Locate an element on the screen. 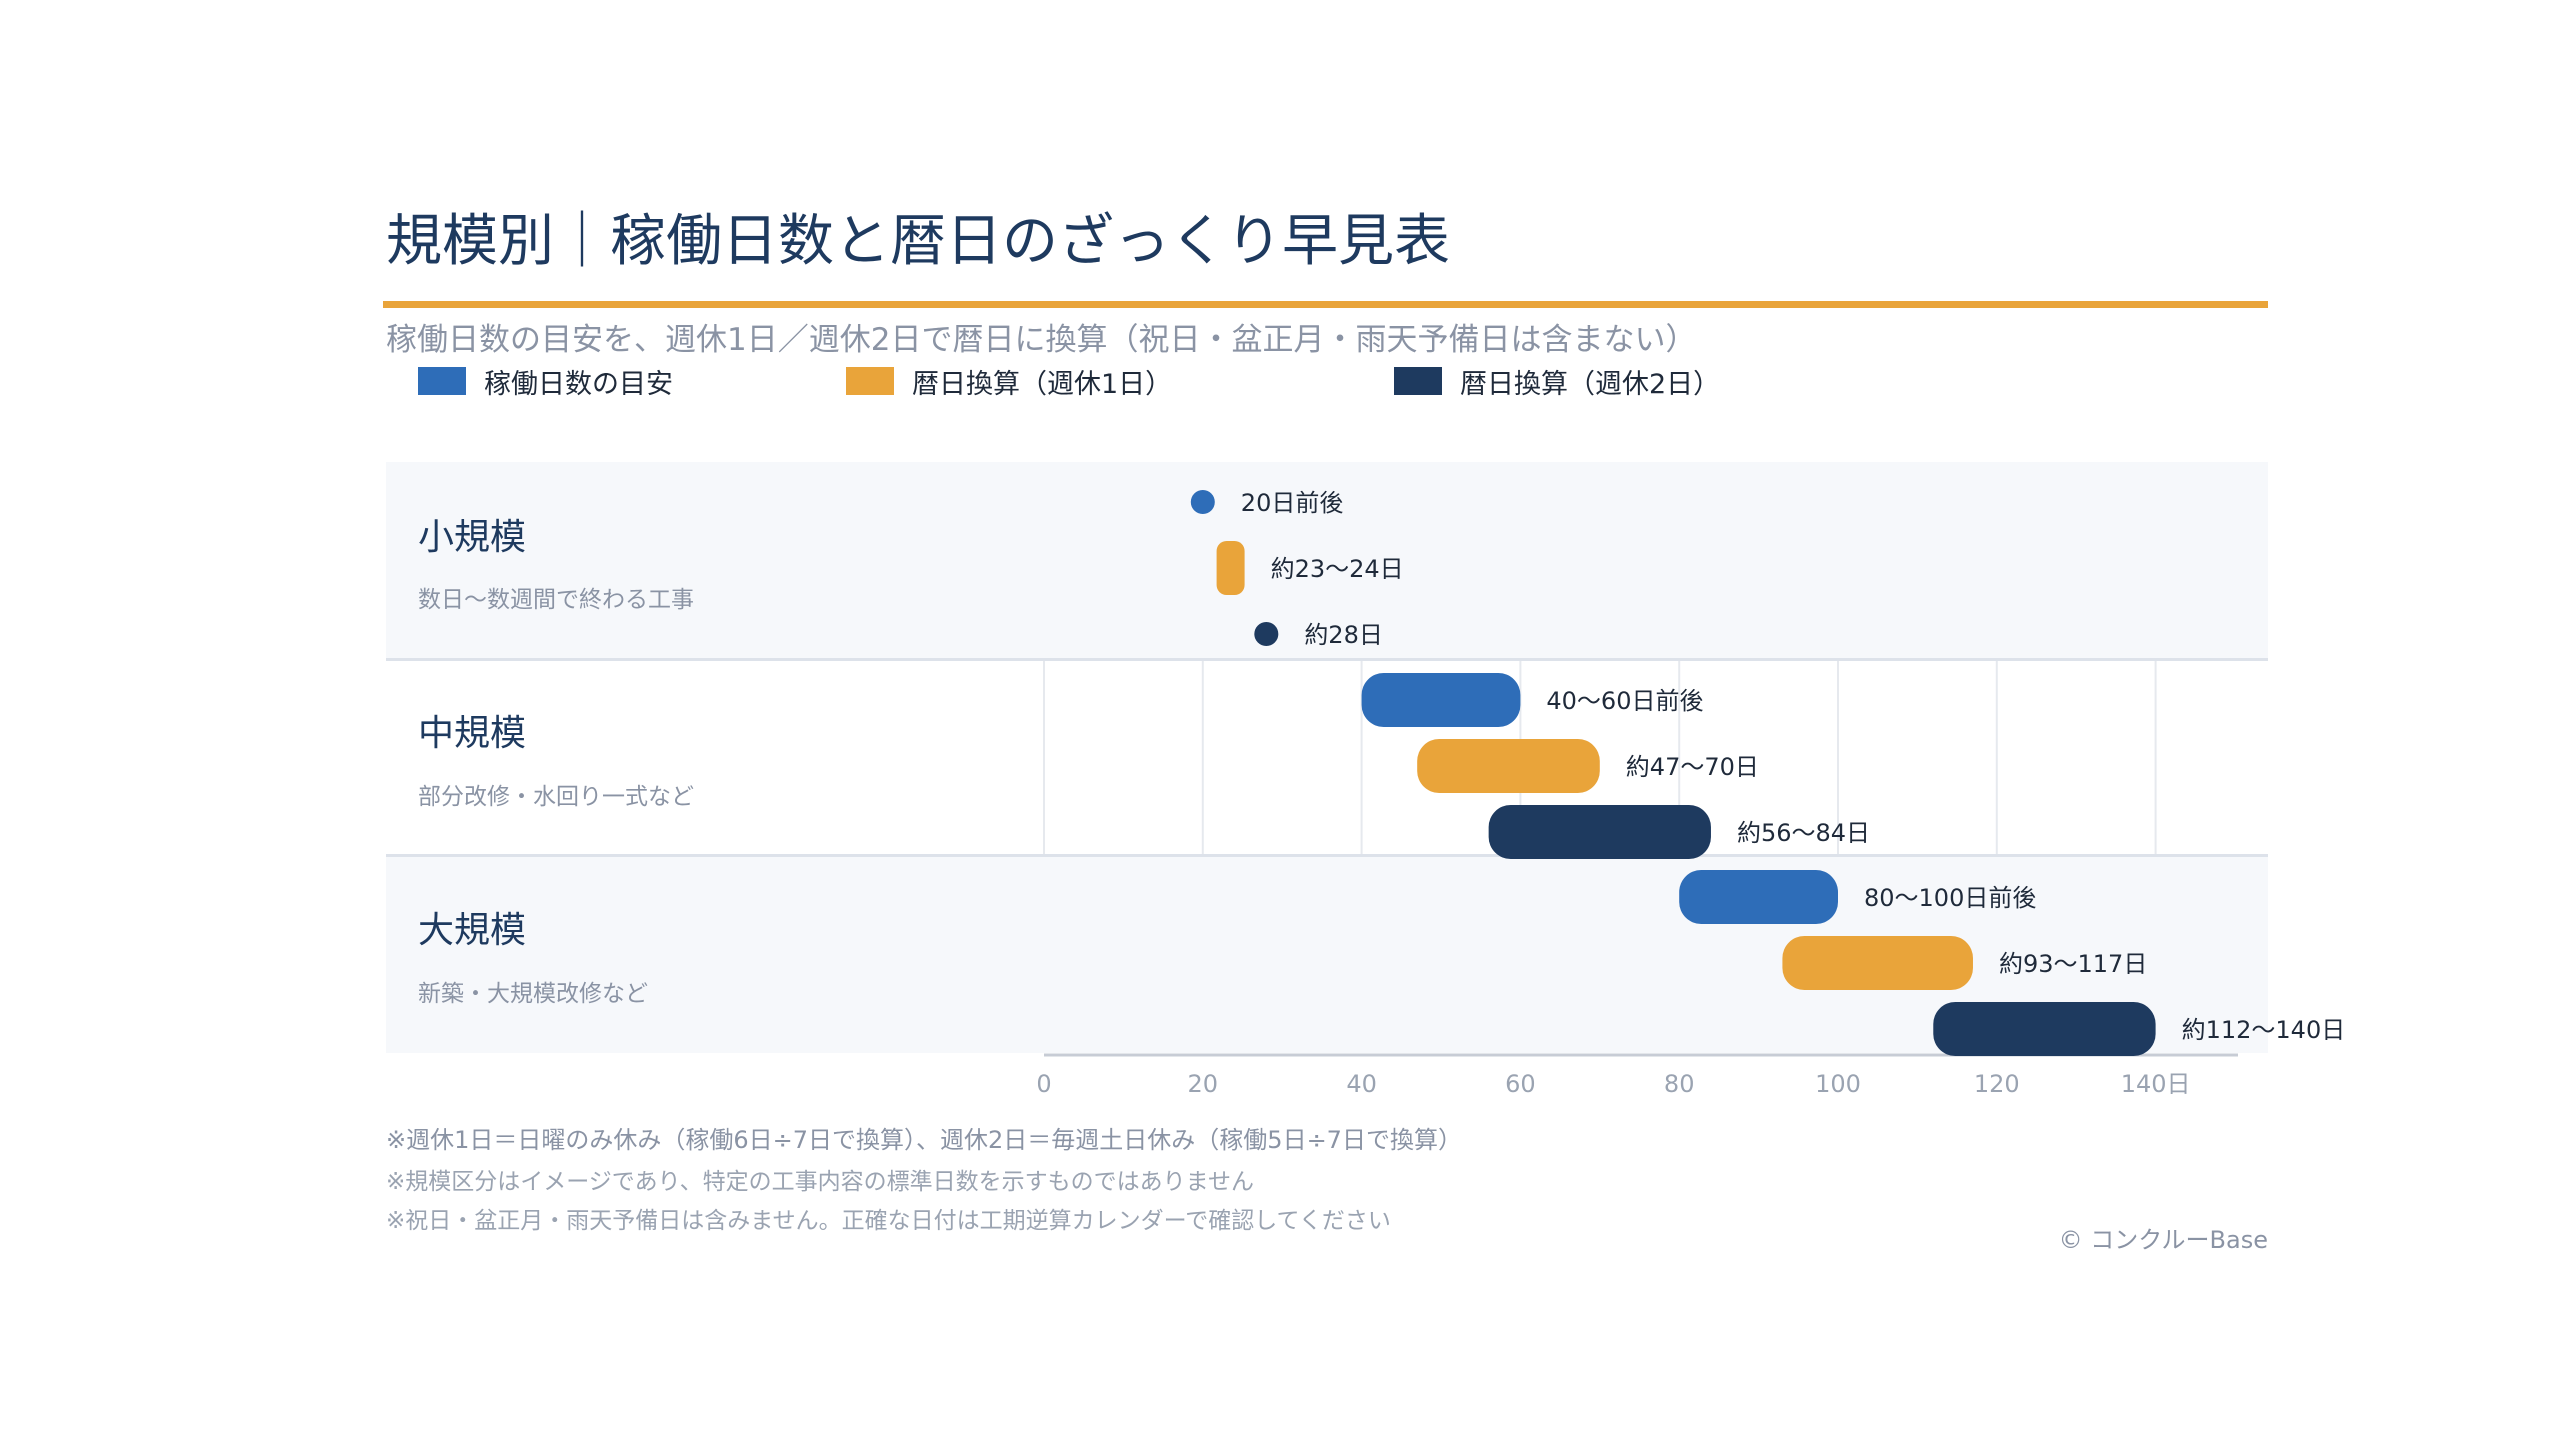 The height and width of the screenshot is (1440, 2560). footnote-2: ※規模区分はイメージであり、特定の工事内容の標準日数を示すものではありません is located at coordinates (820, 1182).